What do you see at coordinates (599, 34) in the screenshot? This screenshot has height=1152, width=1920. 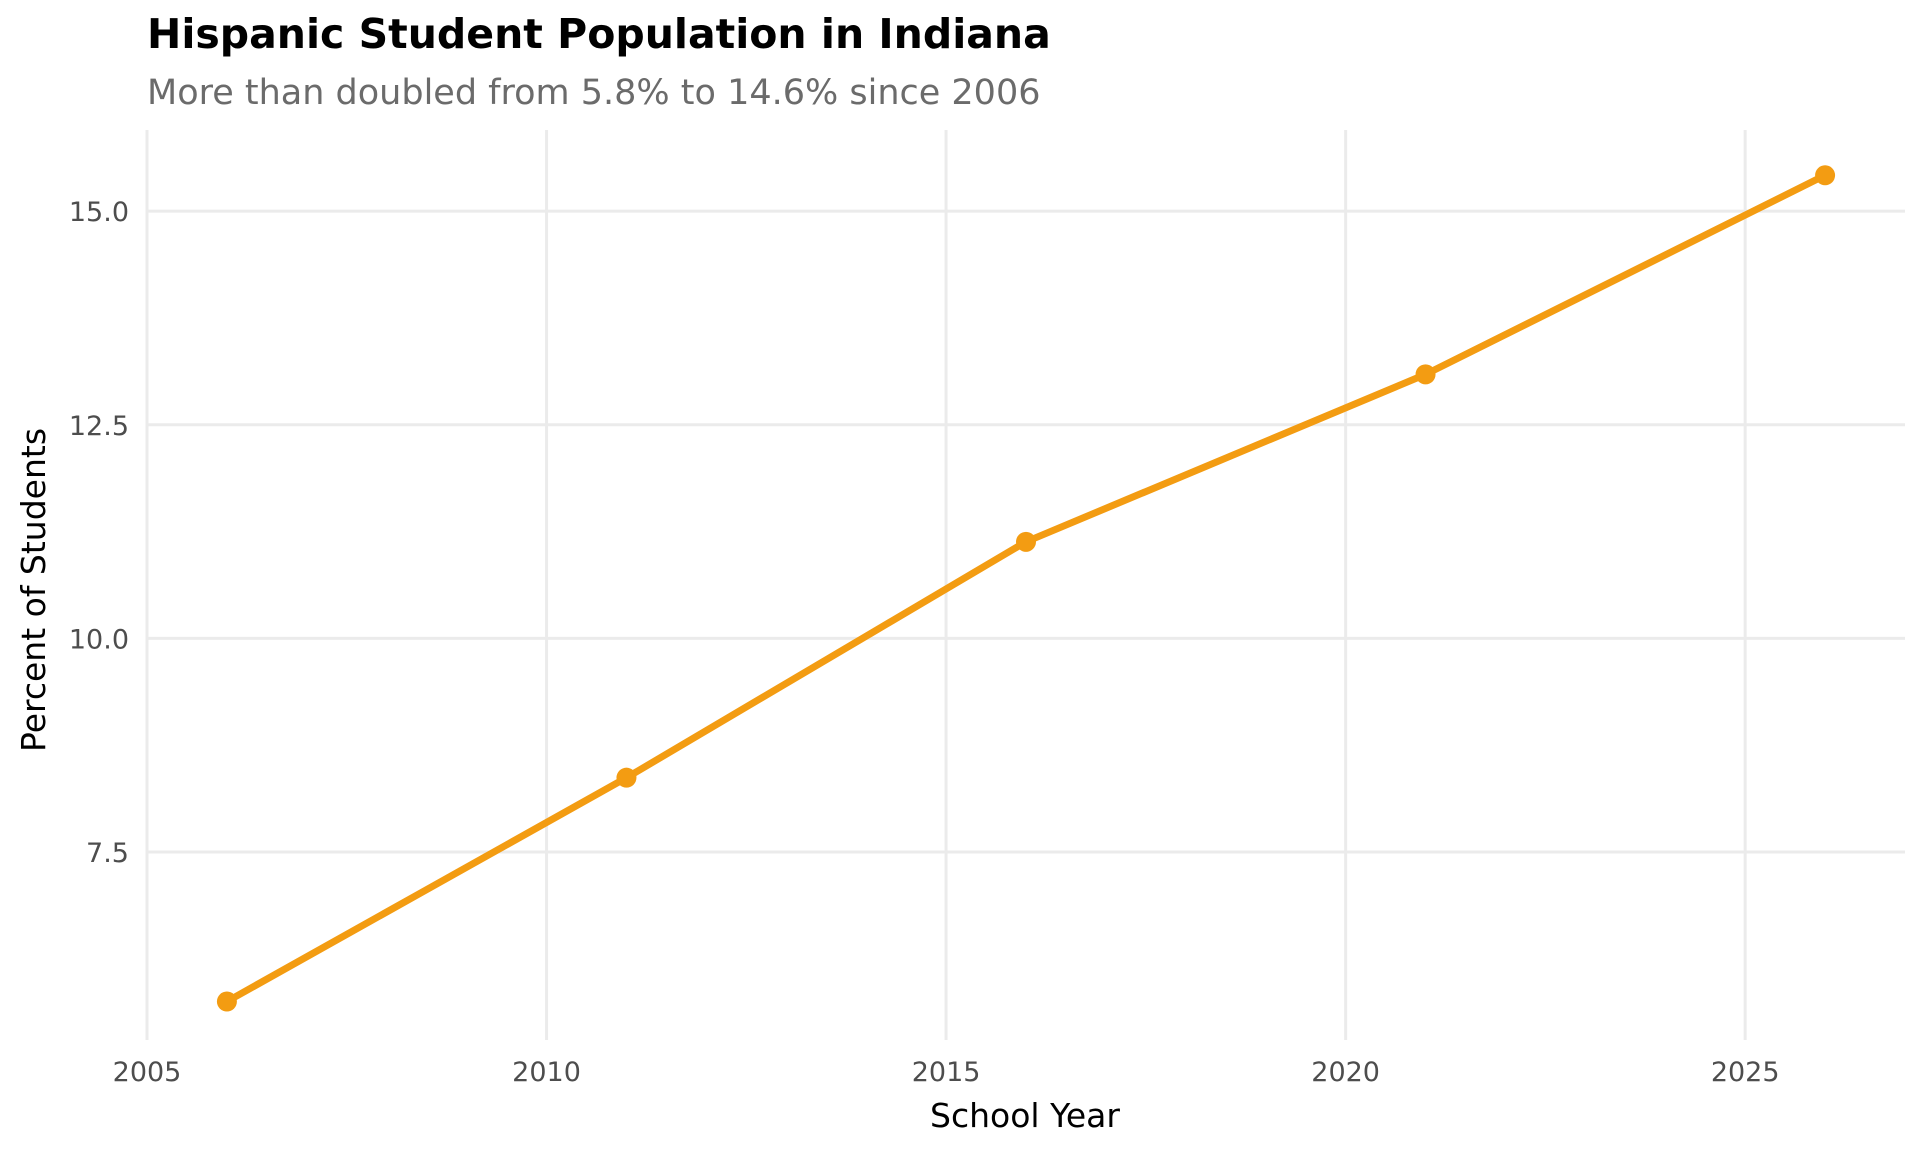 I see `chart-title: Hispanic Student Population in Indiana` at bounding box center [599, 34].